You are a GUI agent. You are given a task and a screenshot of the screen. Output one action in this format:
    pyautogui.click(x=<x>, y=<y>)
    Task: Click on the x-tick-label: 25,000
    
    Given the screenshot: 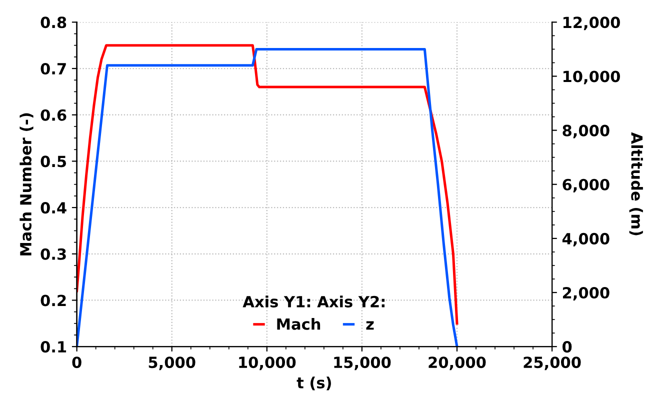 What is the action you would take?
    pyautogui.click(x=552, y=363)
    